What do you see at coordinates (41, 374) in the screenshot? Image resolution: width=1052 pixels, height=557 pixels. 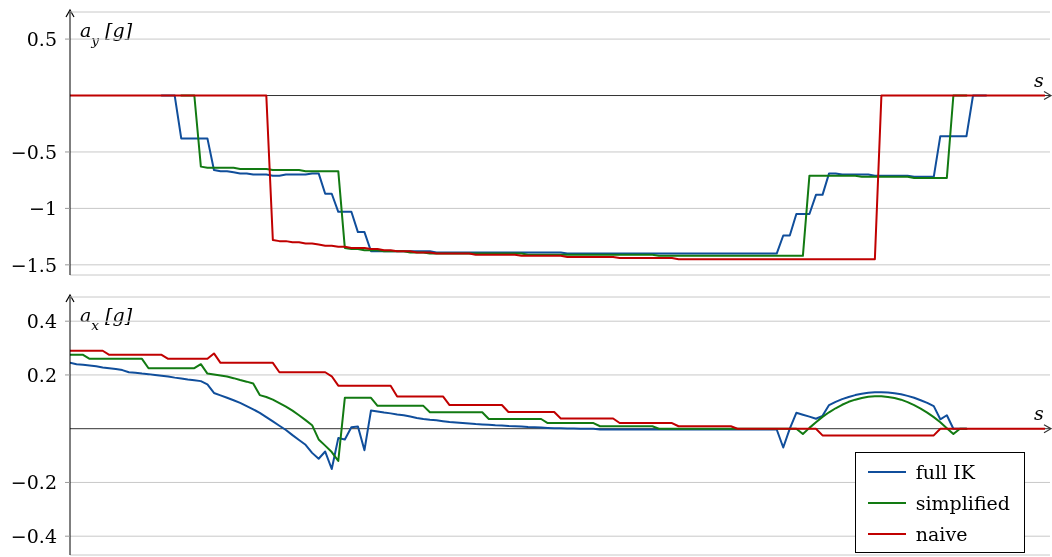 I see `y-tick-label: 0.2` at bounding box center [41, 374].